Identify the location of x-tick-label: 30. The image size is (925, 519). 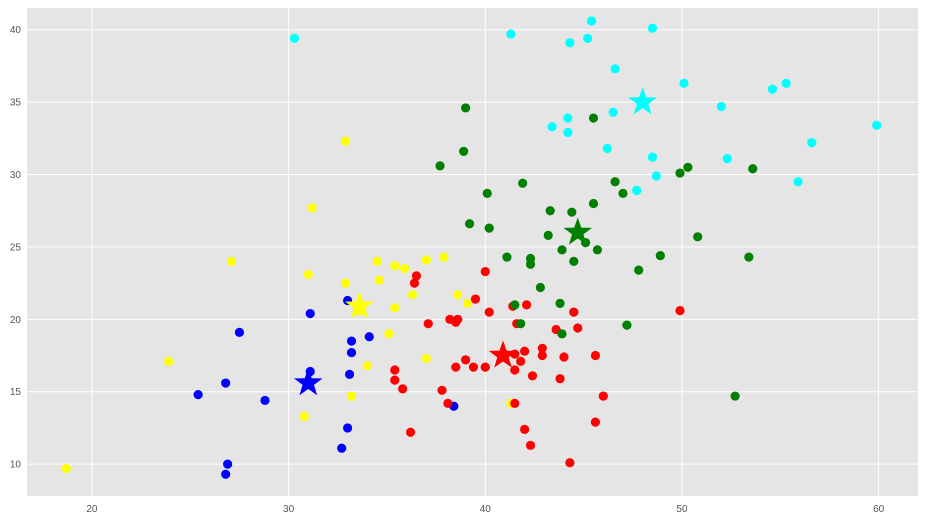
(289, 509).